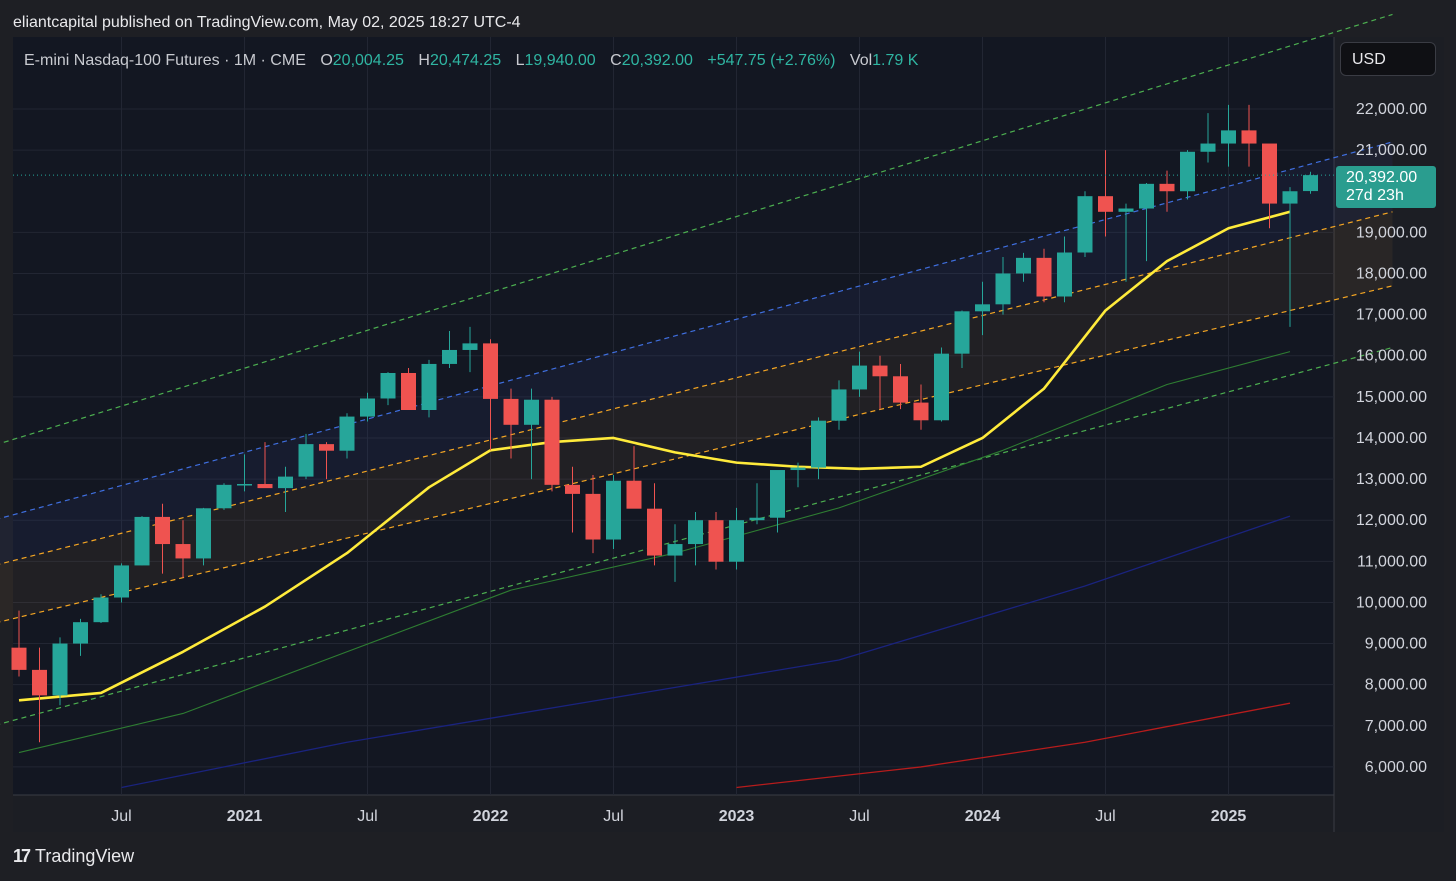 The height and width of the screenshot is (881, 1456). I want to click on high-value: 20,474.25, so click(465, 60).